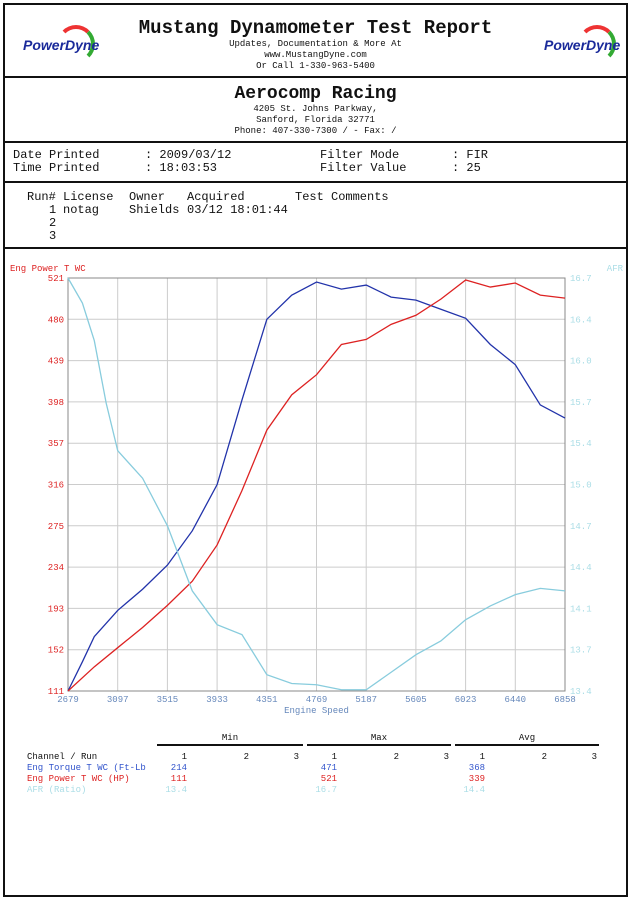 The image size is (634, 900). What do you see at coordinates (476, 768) in the screenshot?
I see `avg-value: 368` at bounding box center [476, 768].